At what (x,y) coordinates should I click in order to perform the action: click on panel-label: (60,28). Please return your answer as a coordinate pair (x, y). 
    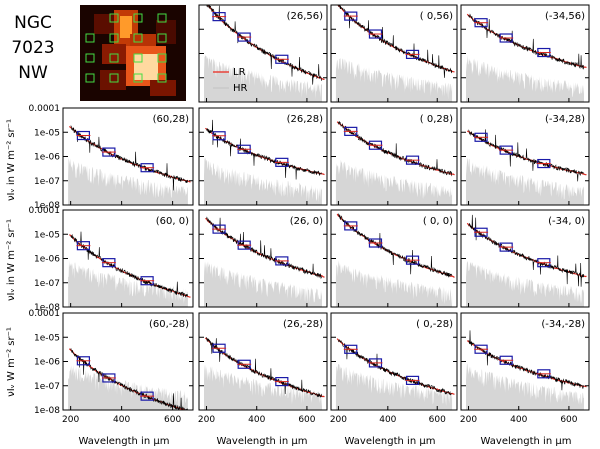
    Looking at the image, I should click on (171, 119).